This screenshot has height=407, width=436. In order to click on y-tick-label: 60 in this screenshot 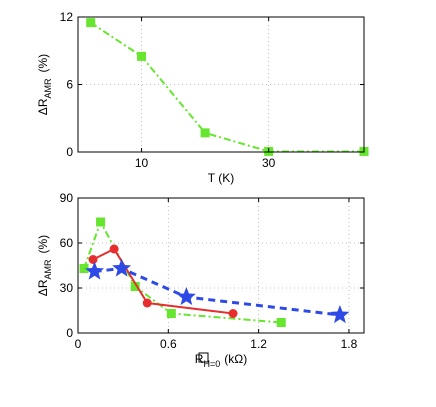, I will do `click(67, 243)`.